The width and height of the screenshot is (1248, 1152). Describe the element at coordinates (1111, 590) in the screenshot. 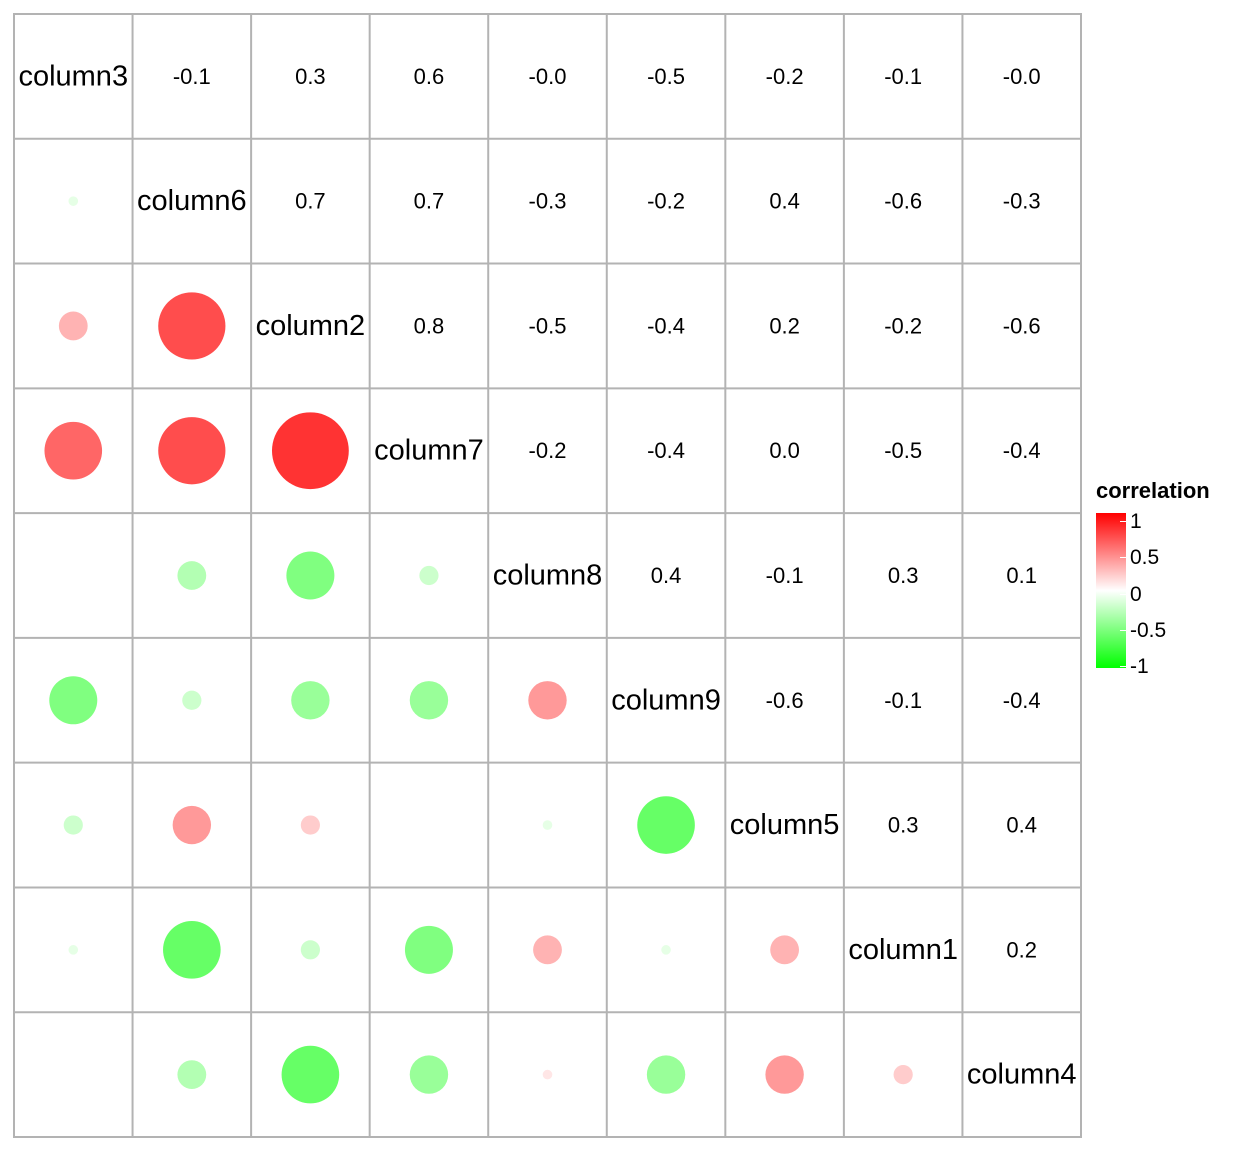

I see `legend-colorbar` at that location.